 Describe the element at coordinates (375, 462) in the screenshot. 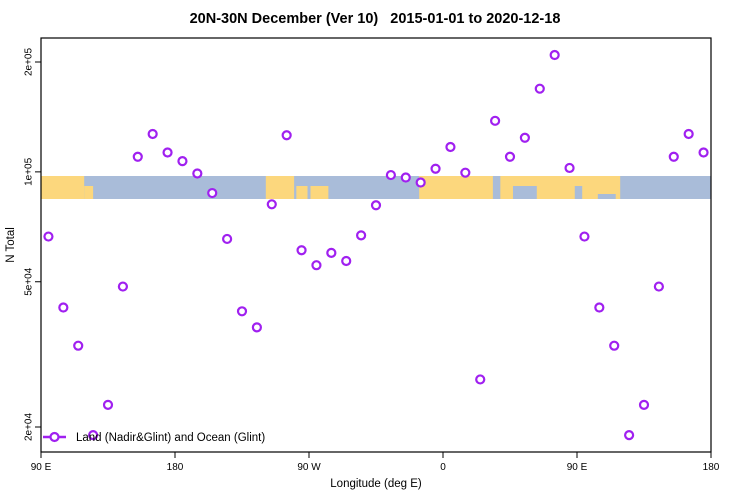

I see `x-axis: 90 E 180 90 W 0 90 E 180` at that location.